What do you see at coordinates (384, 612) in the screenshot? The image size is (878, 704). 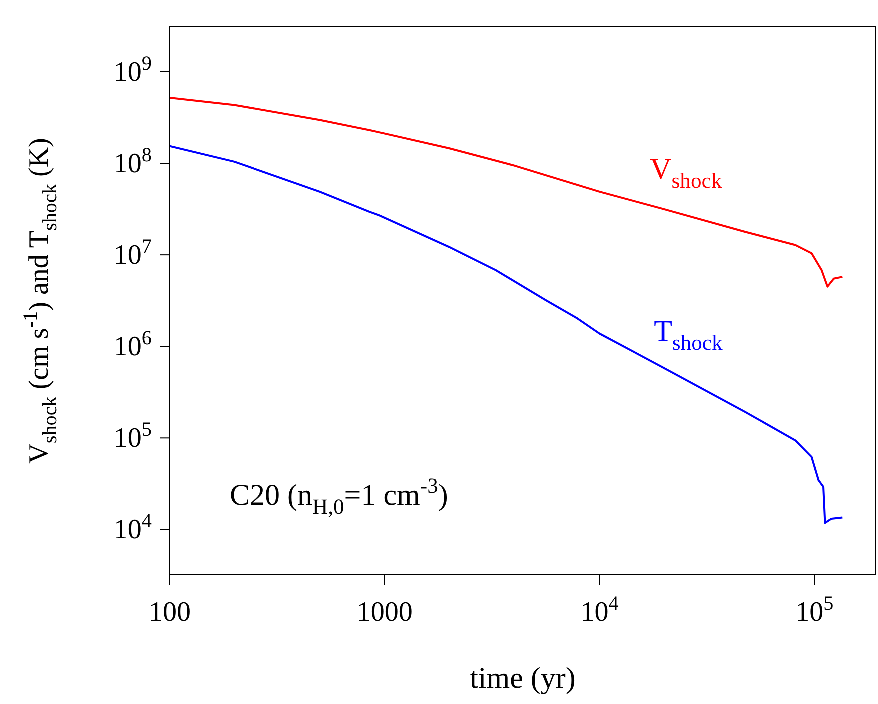 I see `x-tick-label: 1000` at bounding box center [384, 612].